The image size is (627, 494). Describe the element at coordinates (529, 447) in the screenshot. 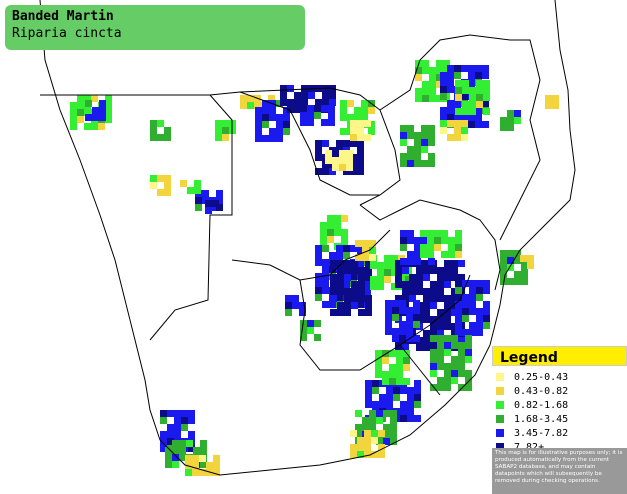

I see `legend-label: 7.82+` at that location.